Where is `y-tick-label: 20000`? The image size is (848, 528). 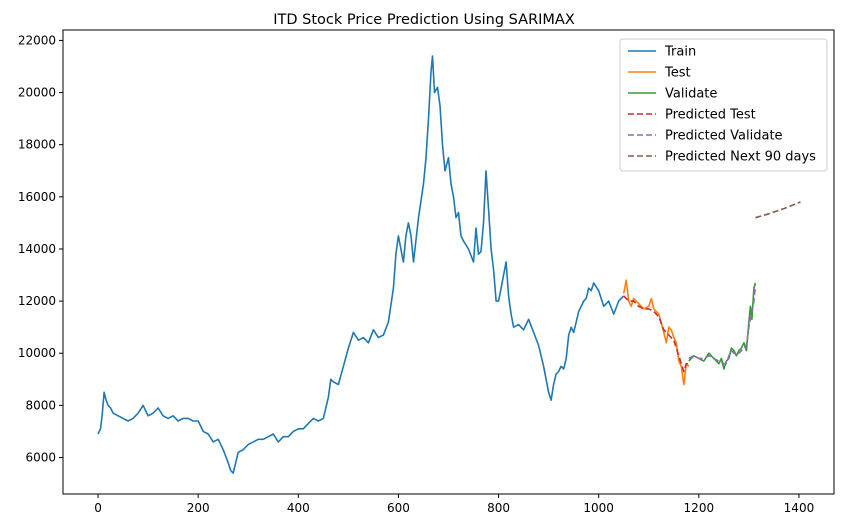
y-tick-label: 20000 is located at coordinates (37, 93).